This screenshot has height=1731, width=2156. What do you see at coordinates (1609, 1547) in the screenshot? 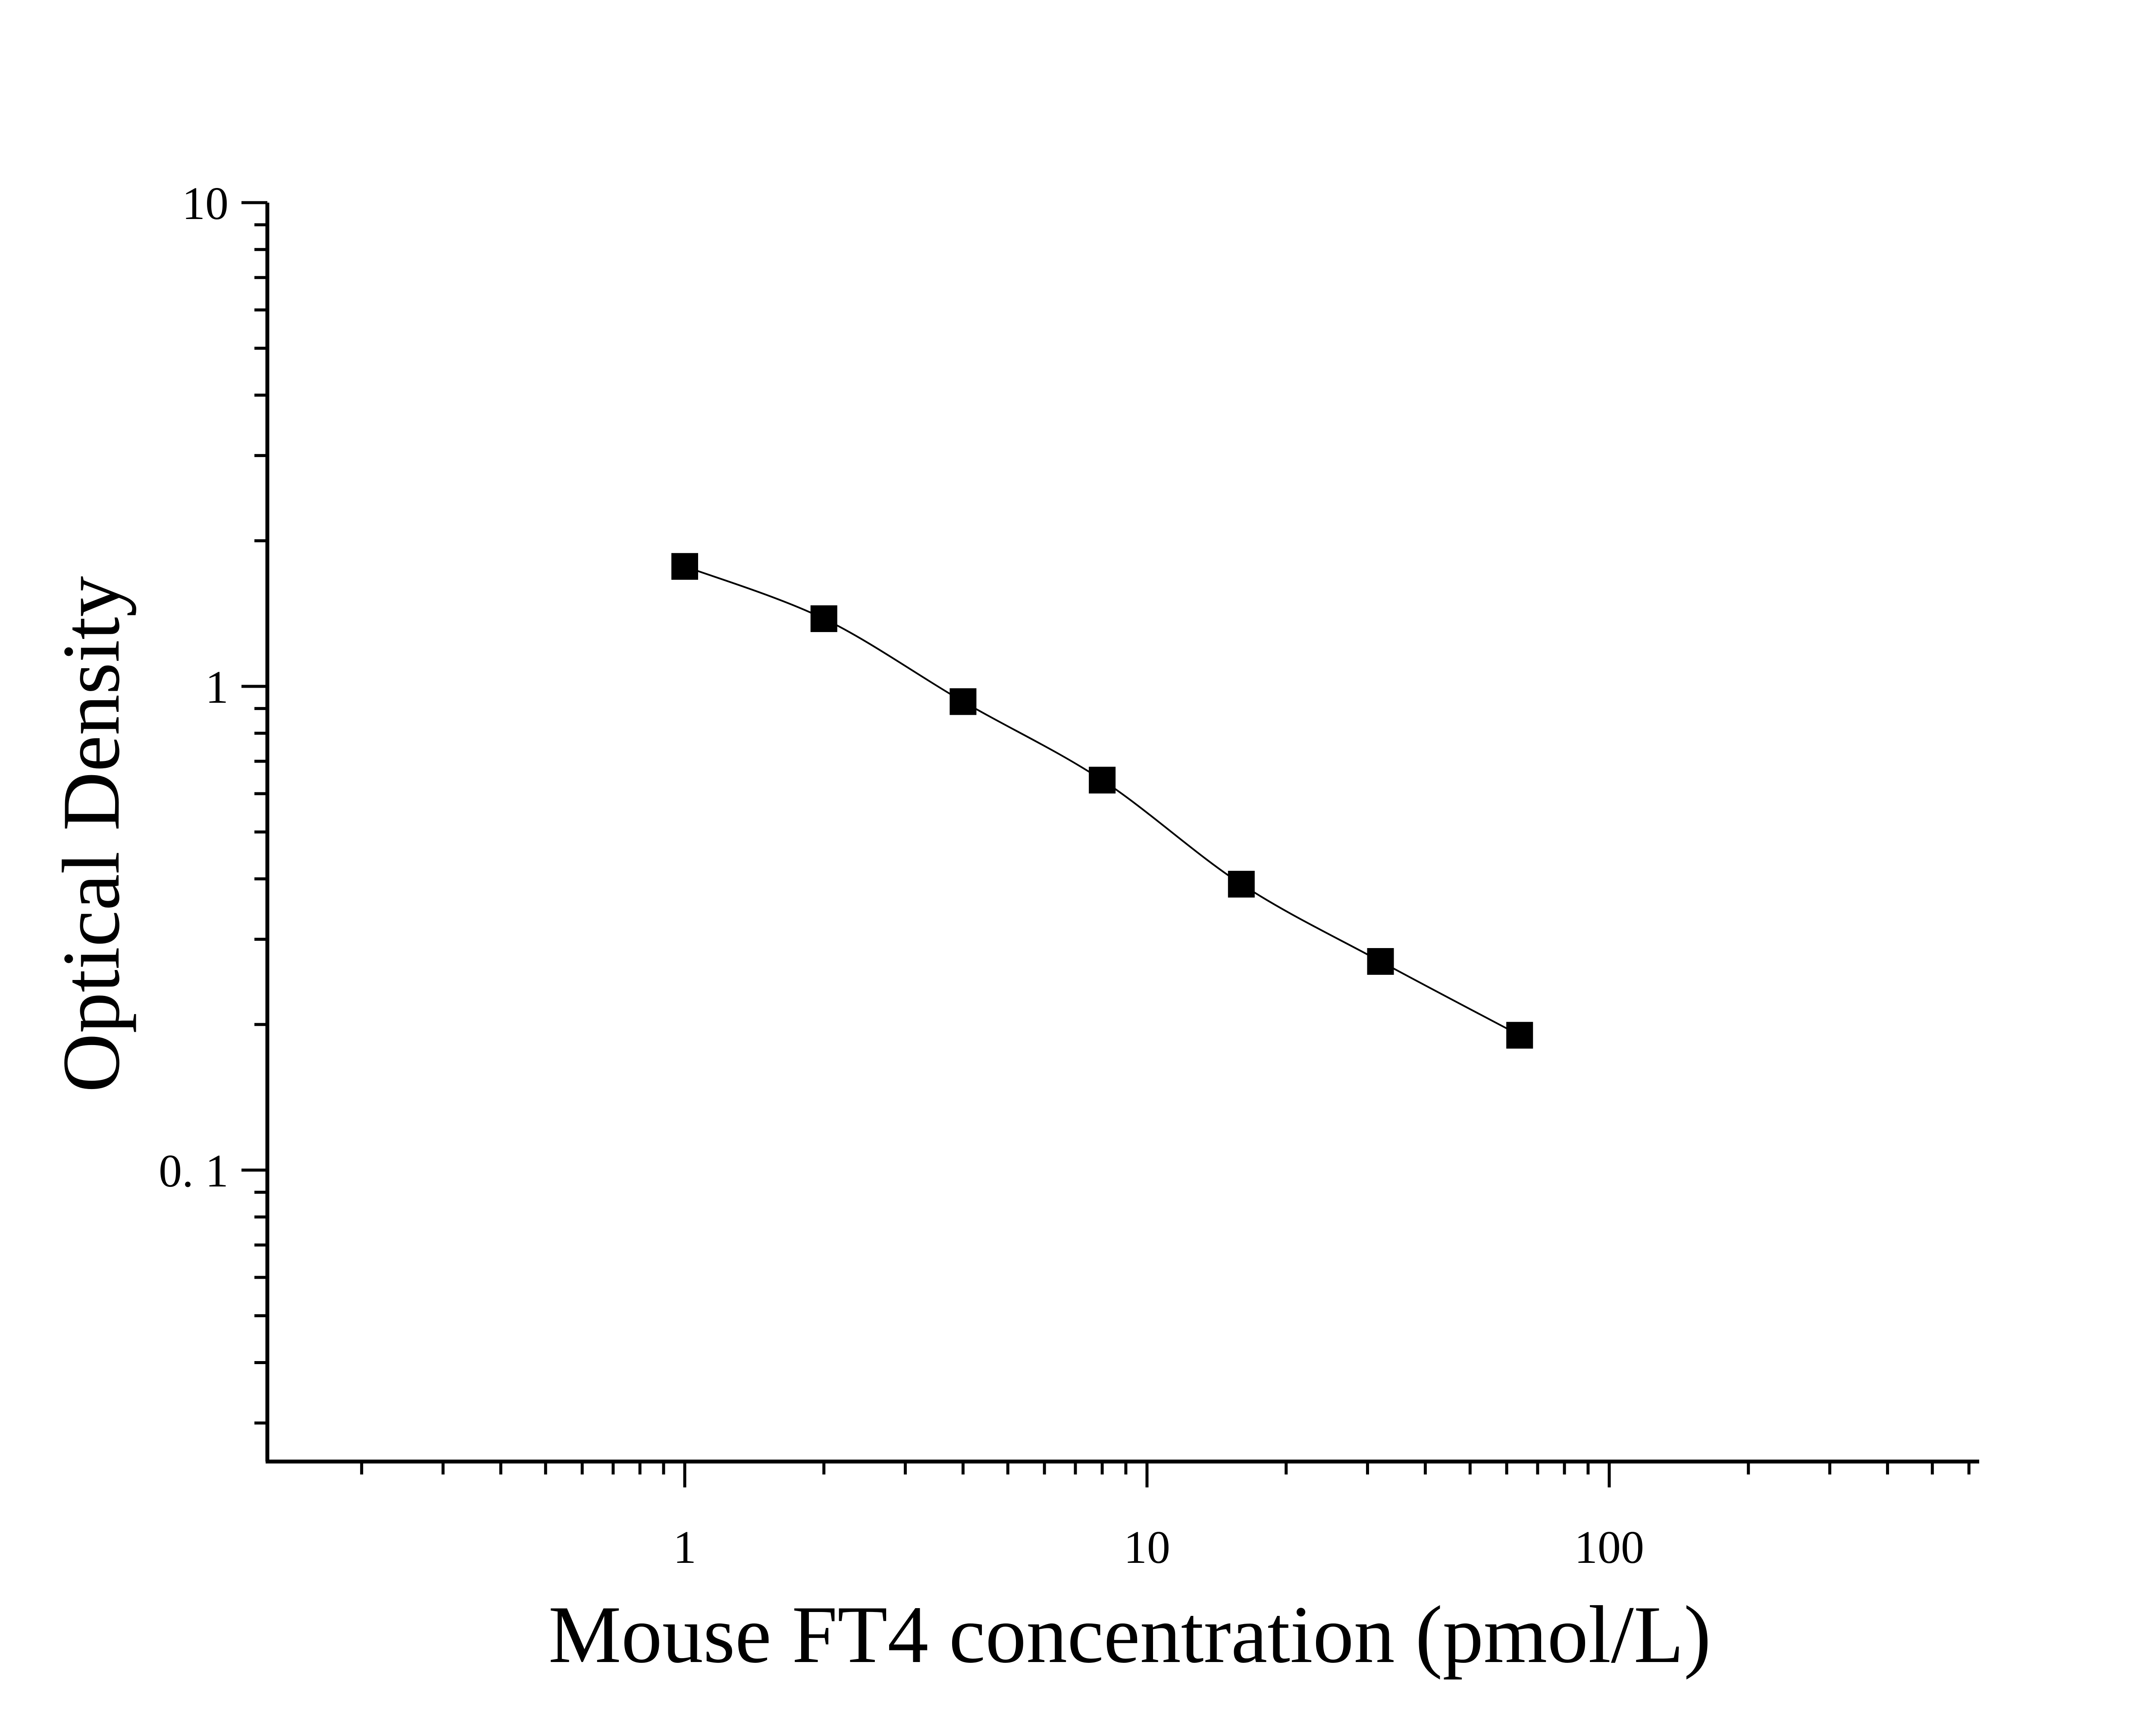
I see `x-tick-label: 100` at bounding box center [1609, 1547].